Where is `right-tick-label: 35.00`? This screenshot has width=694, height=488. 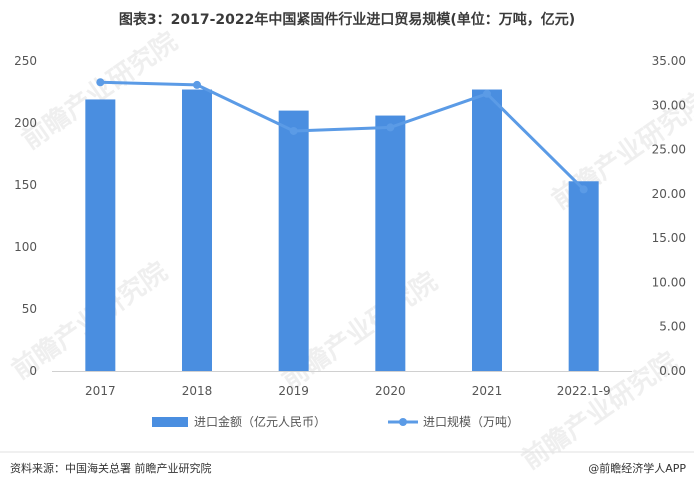 right-tick-label: 35.00 is located at coordinates (669, 61).